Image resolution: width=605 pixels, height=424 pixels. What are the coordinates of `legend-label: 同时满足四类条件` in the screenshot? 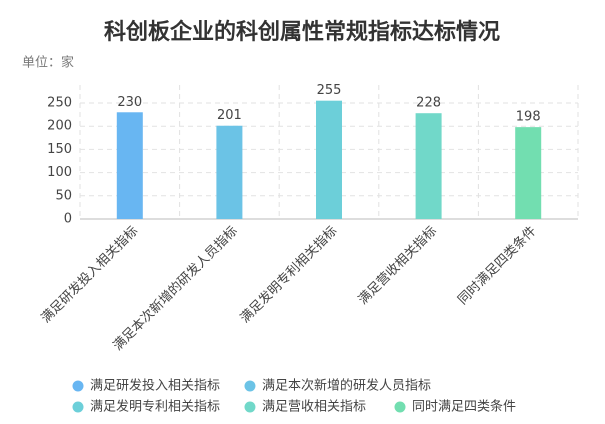 It's located at (464, 407).